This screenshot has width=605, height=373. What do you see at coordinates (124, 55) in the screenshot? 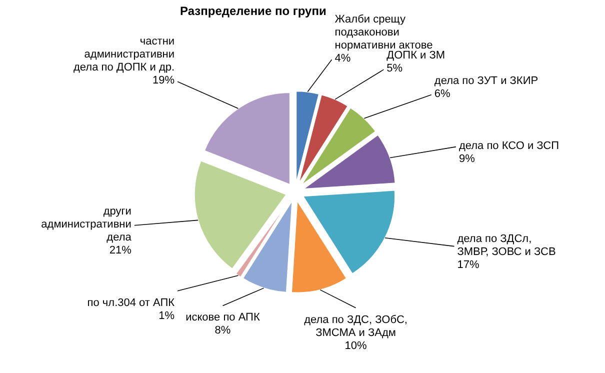
I see `slice-label: частни административни дела по ДОПК и др.` at bounding box center [124, 55].